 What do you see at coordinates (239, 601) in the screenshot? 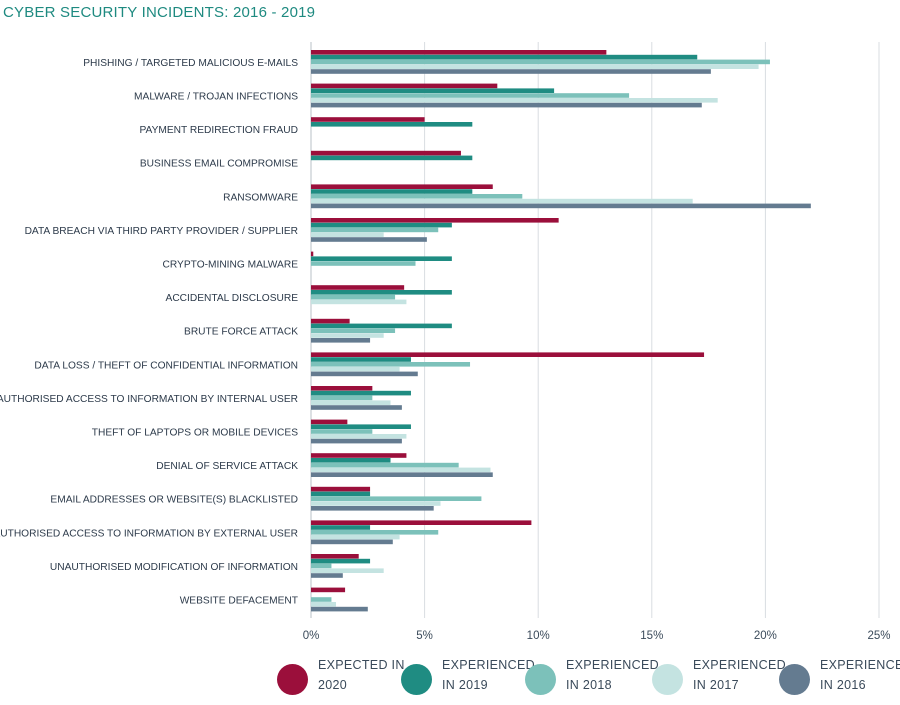
I see `category-label: WEBSITE DEFACEMENT` at bounding box center [239, 601].